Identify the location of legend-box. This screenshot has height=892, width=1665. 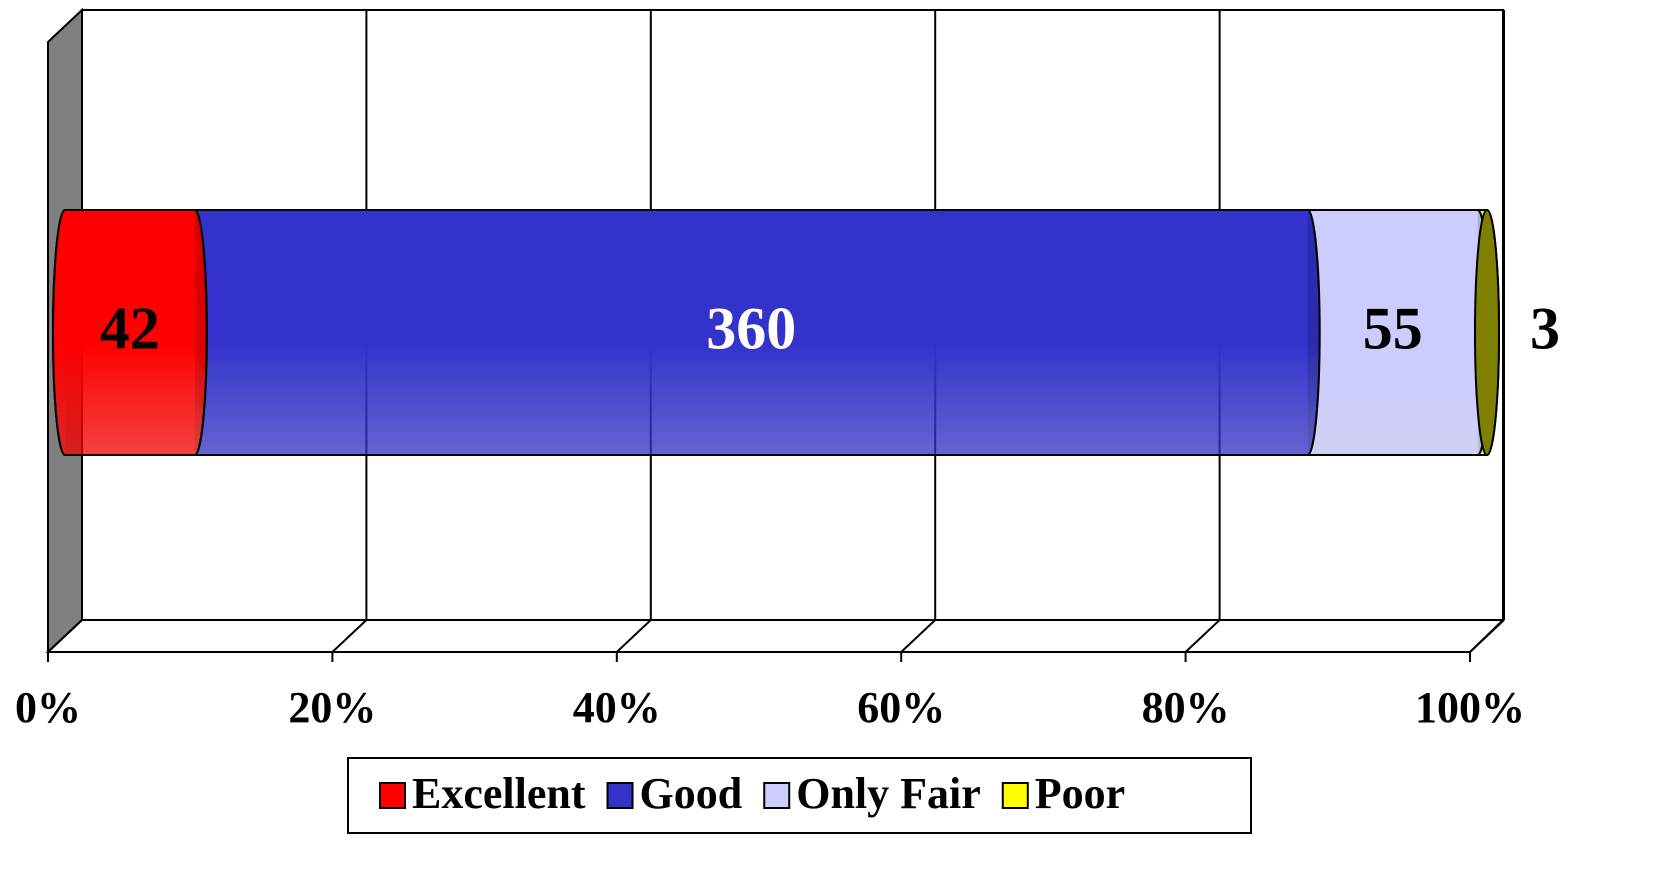
(799, 795).